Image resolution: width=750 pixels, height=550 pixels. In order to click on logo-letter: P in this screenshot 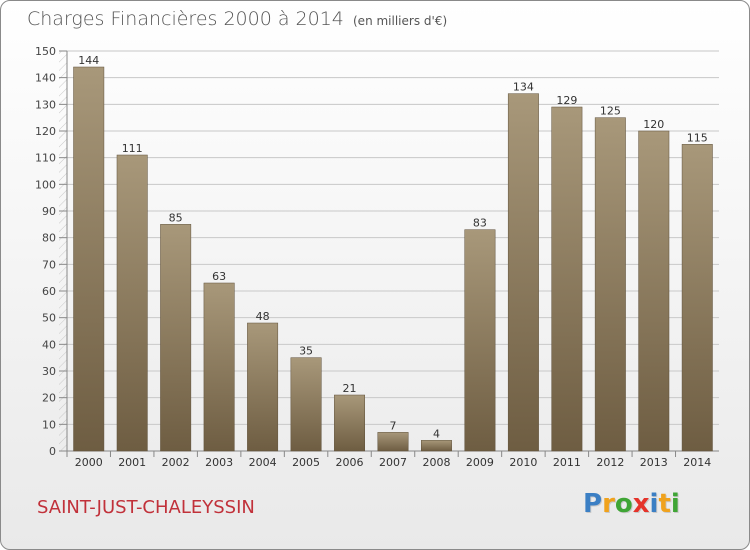, I will do `click(593, 504)`.